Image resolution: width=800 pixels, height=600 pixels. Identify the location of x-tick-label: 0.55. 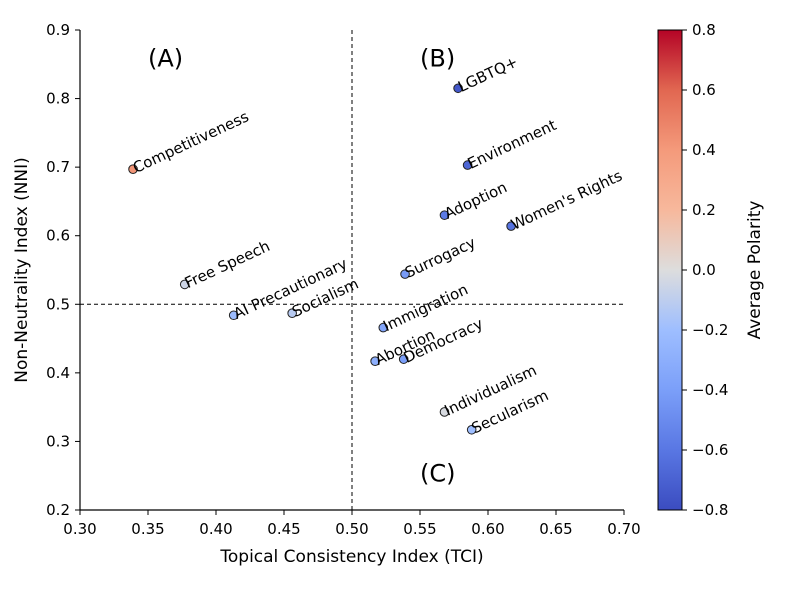
(419, 529).